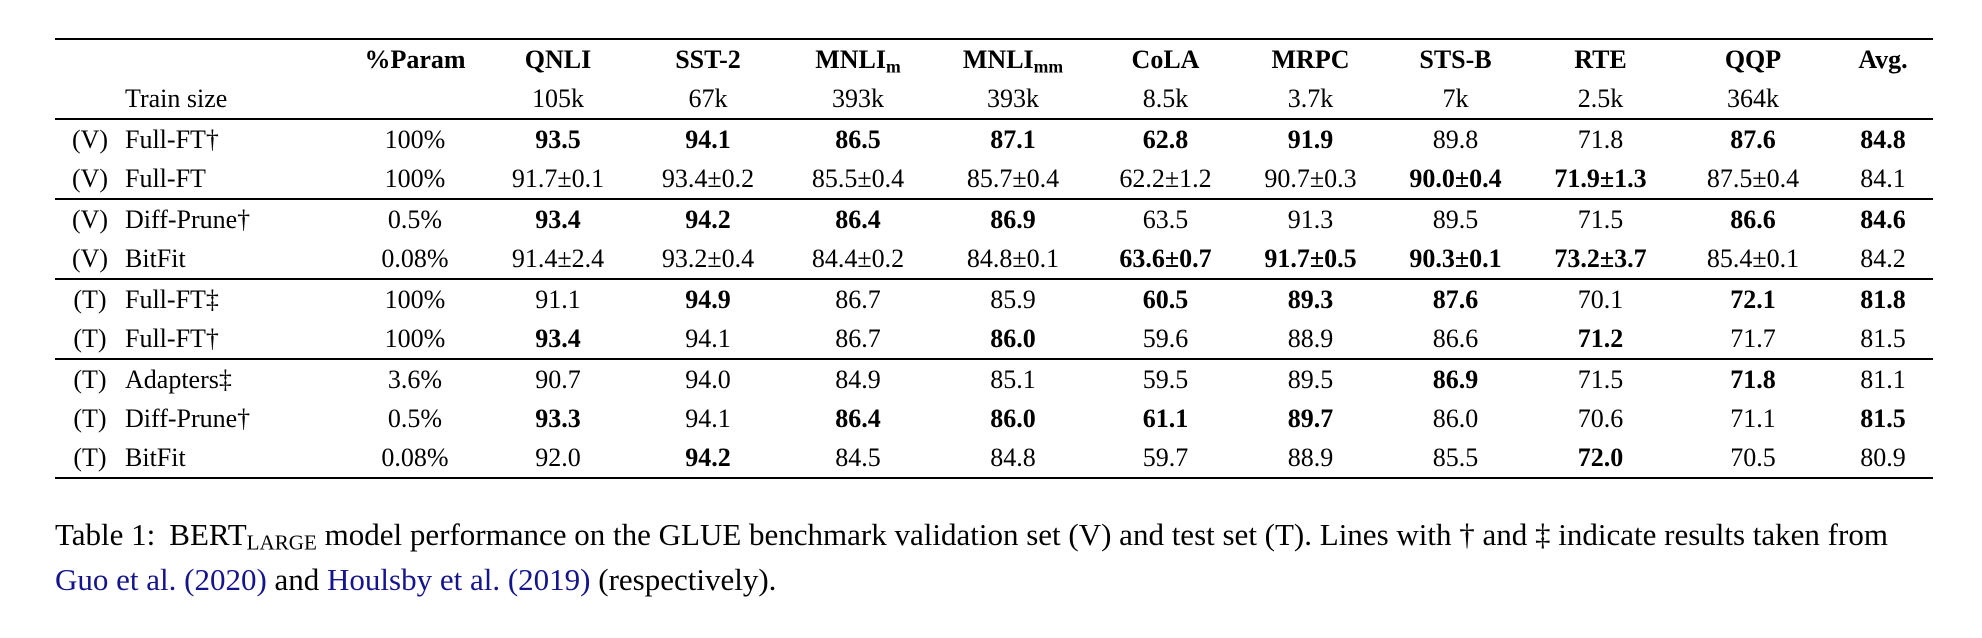 The image size is (1982, 638). Describe the element at coordinates (1600, 338) in the screenshot. I see `score-value: 71.2` at that location.